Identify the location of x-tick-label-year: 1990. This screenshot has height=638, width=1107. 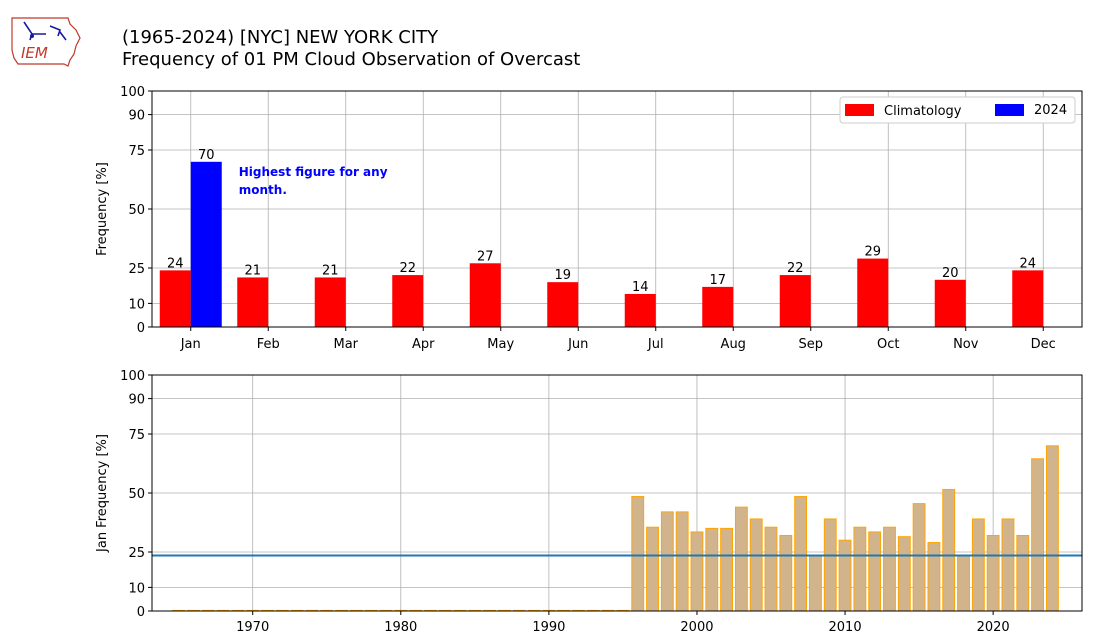
(548, 627).